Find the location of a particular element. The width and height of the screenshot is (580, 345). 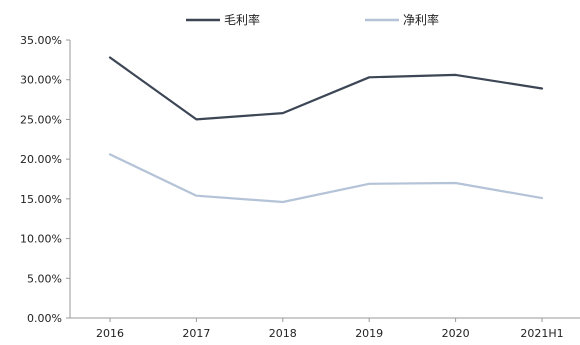

legend-item-net-margin: 净利率 is located at coordinates (402, 19).